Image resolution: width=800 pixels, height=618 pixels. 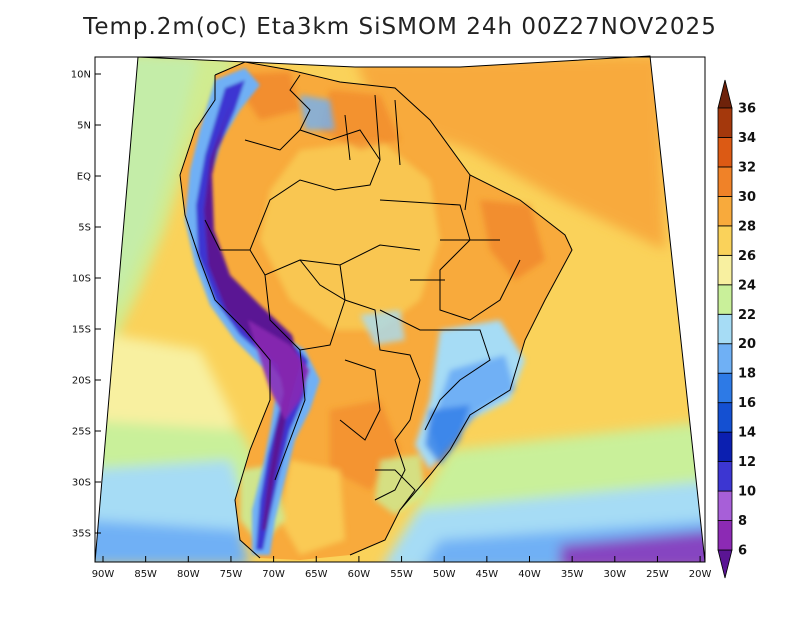 What do you see at coordinates (529, 574) in the screenshot?
I see `lon-tick-label: 40W` at bounding box center [529, 574].